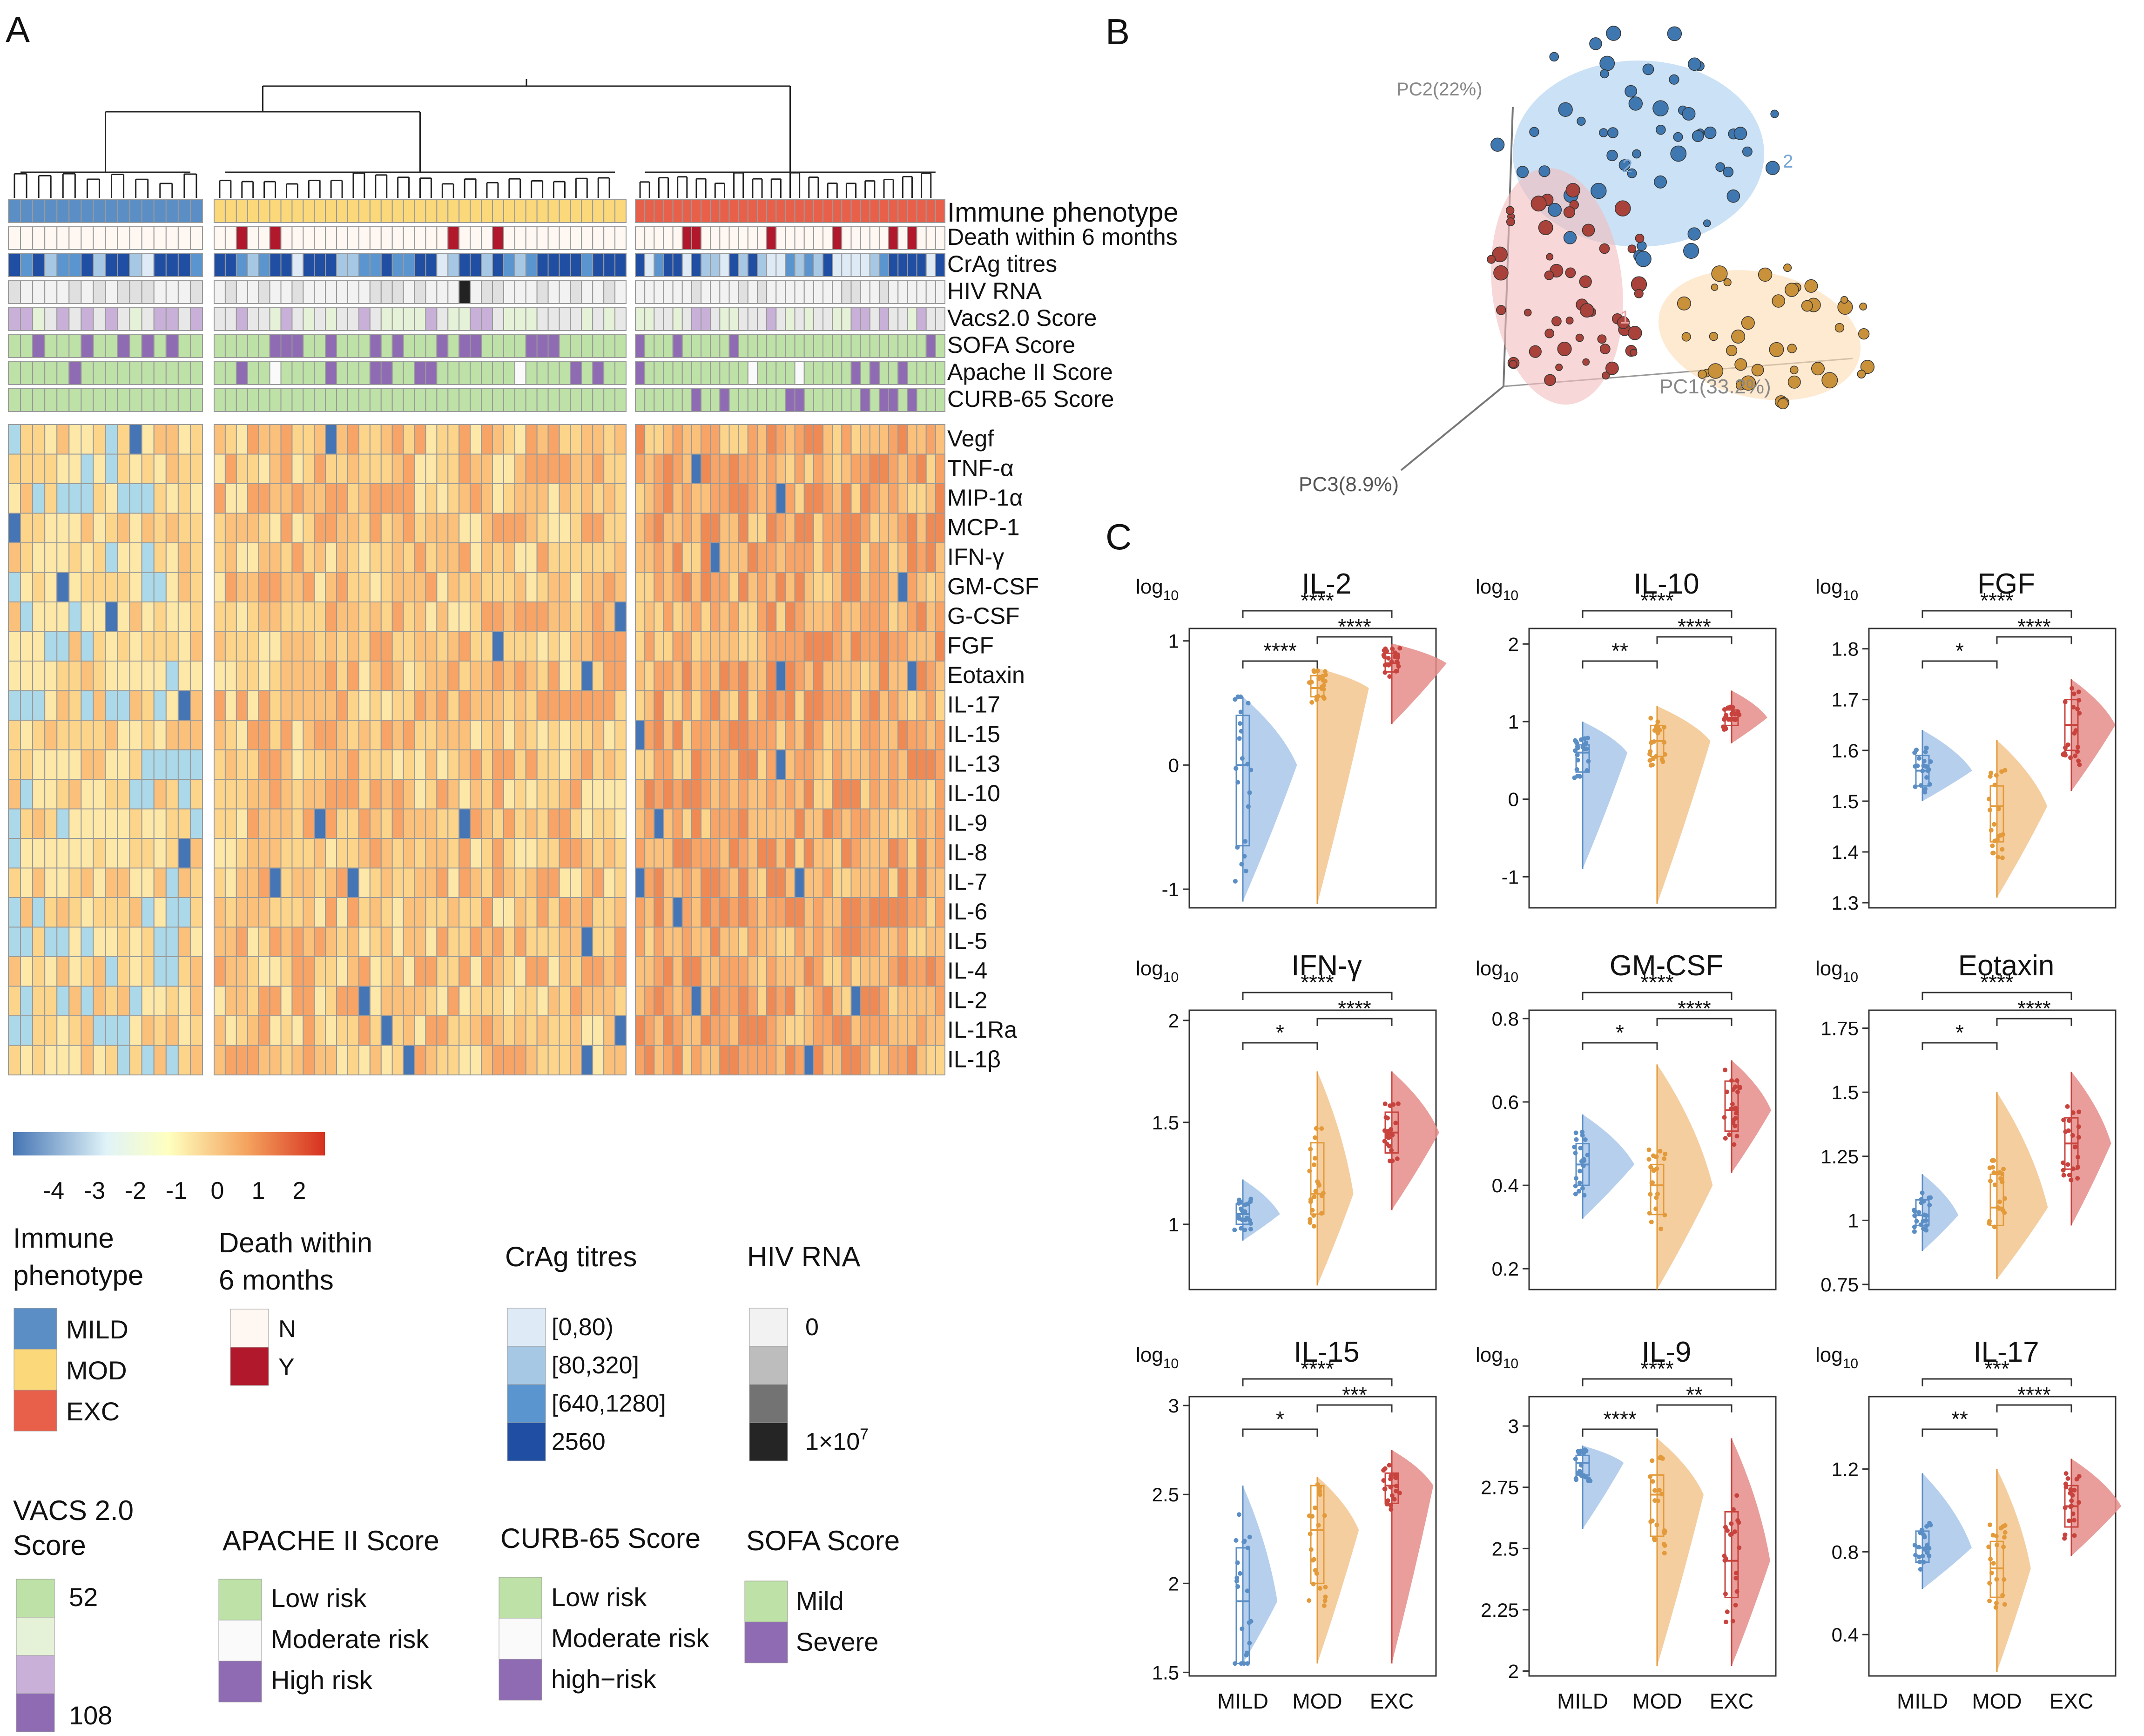  I want to click on significance-label: ****, so click(1694, 1008).